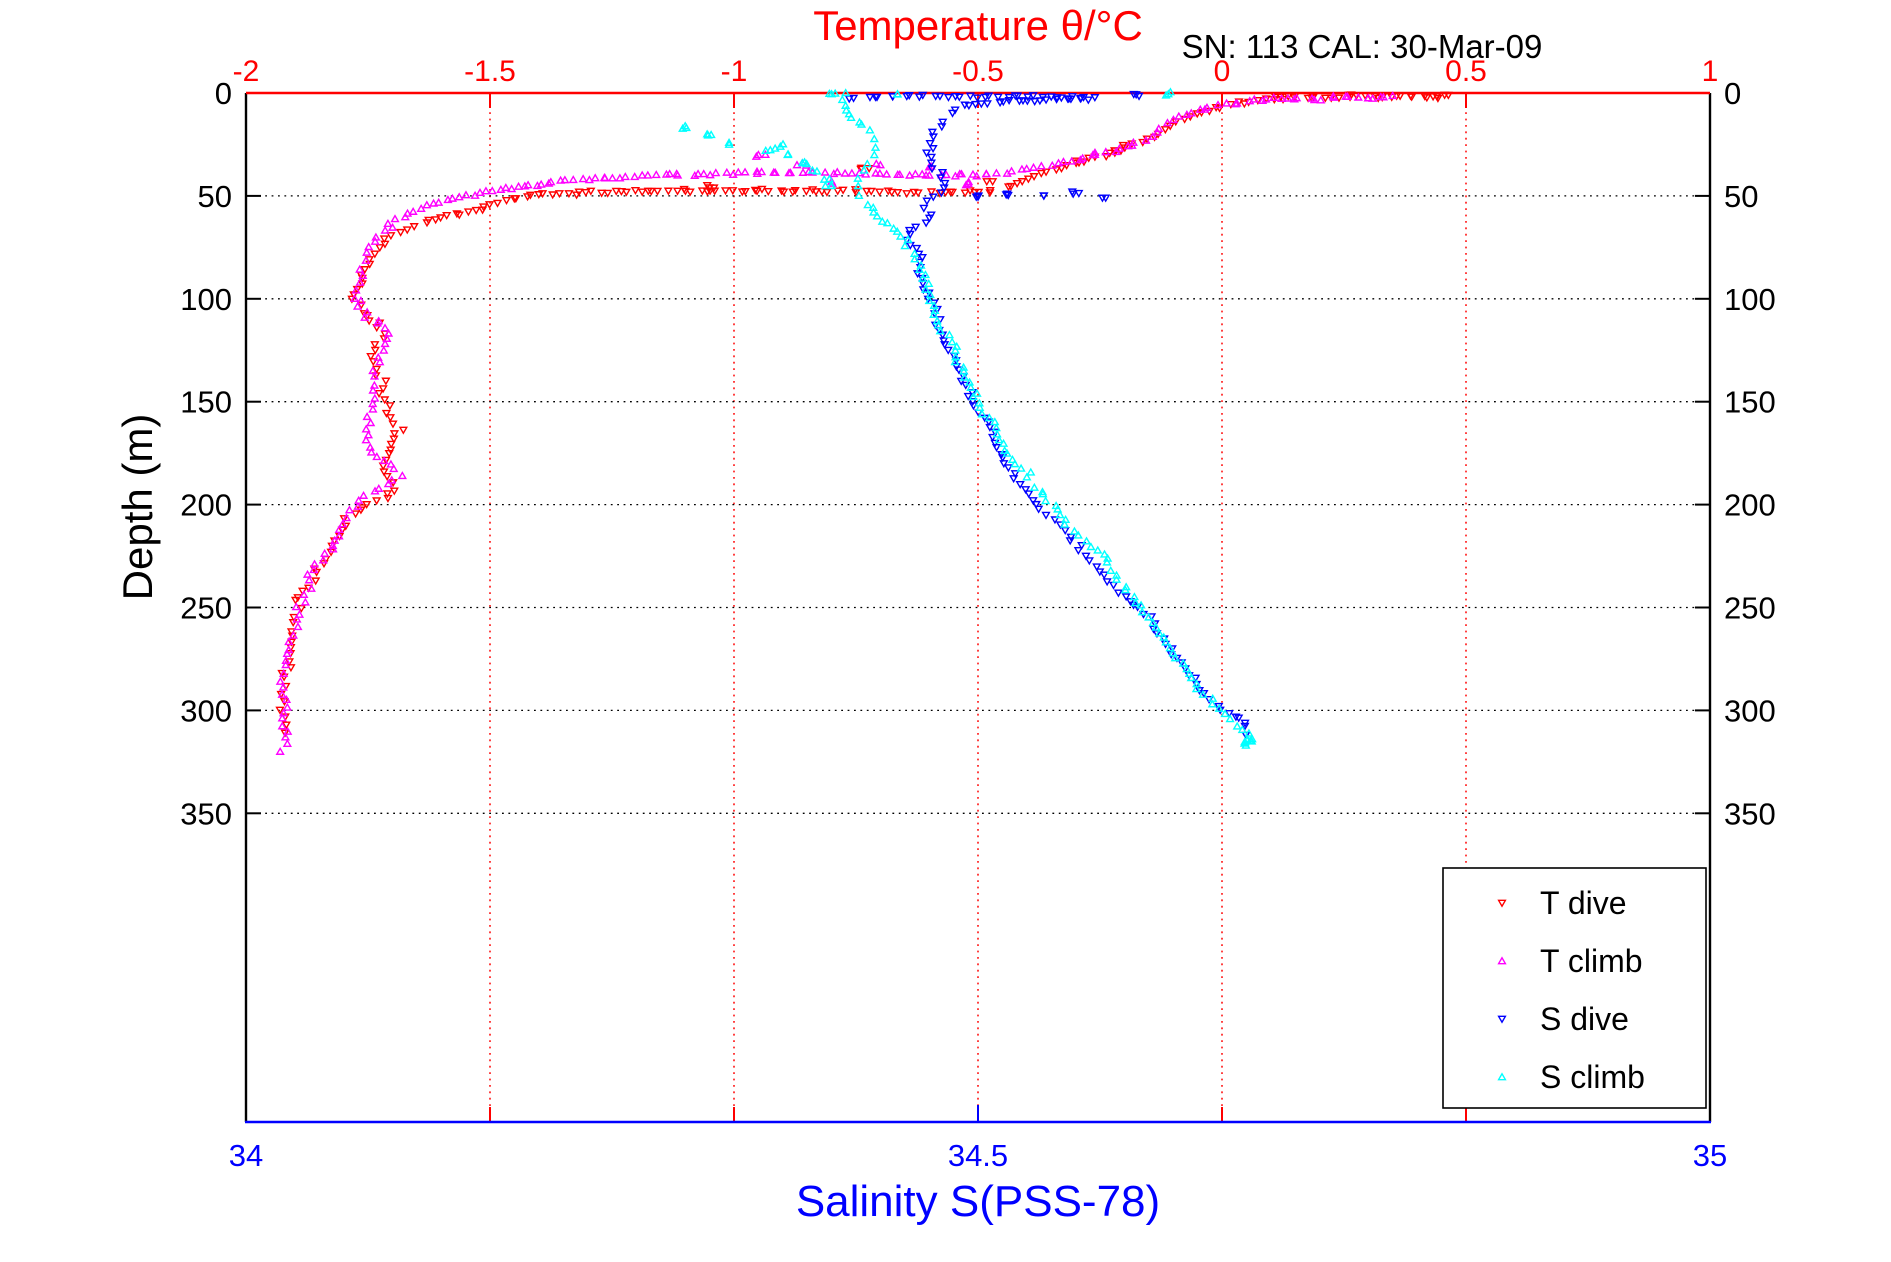 The height and width of the screenshot is (1262, 1891). I want to click on svg-text: 34, so click(246, 1155).